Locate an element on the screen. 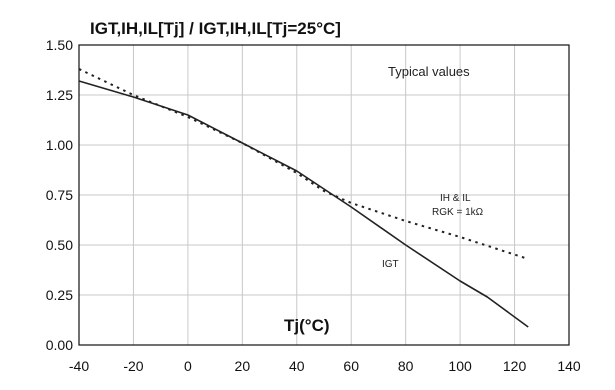 Image resolution: width=615 pixels, height=390 pixels. y-tick-label: 0.00 is located at coordinates (59, 345).